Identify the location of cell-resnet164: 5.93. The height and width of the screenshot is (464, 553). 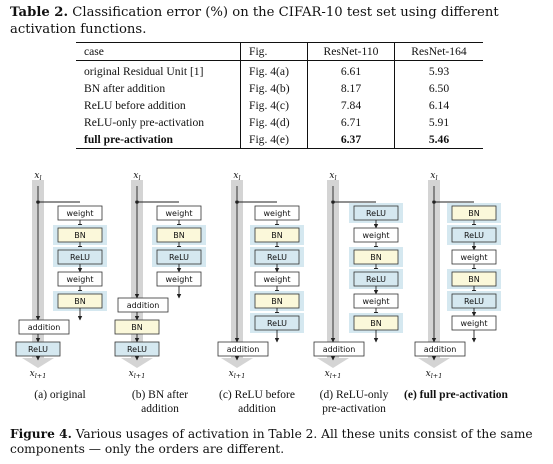
(439, 71).